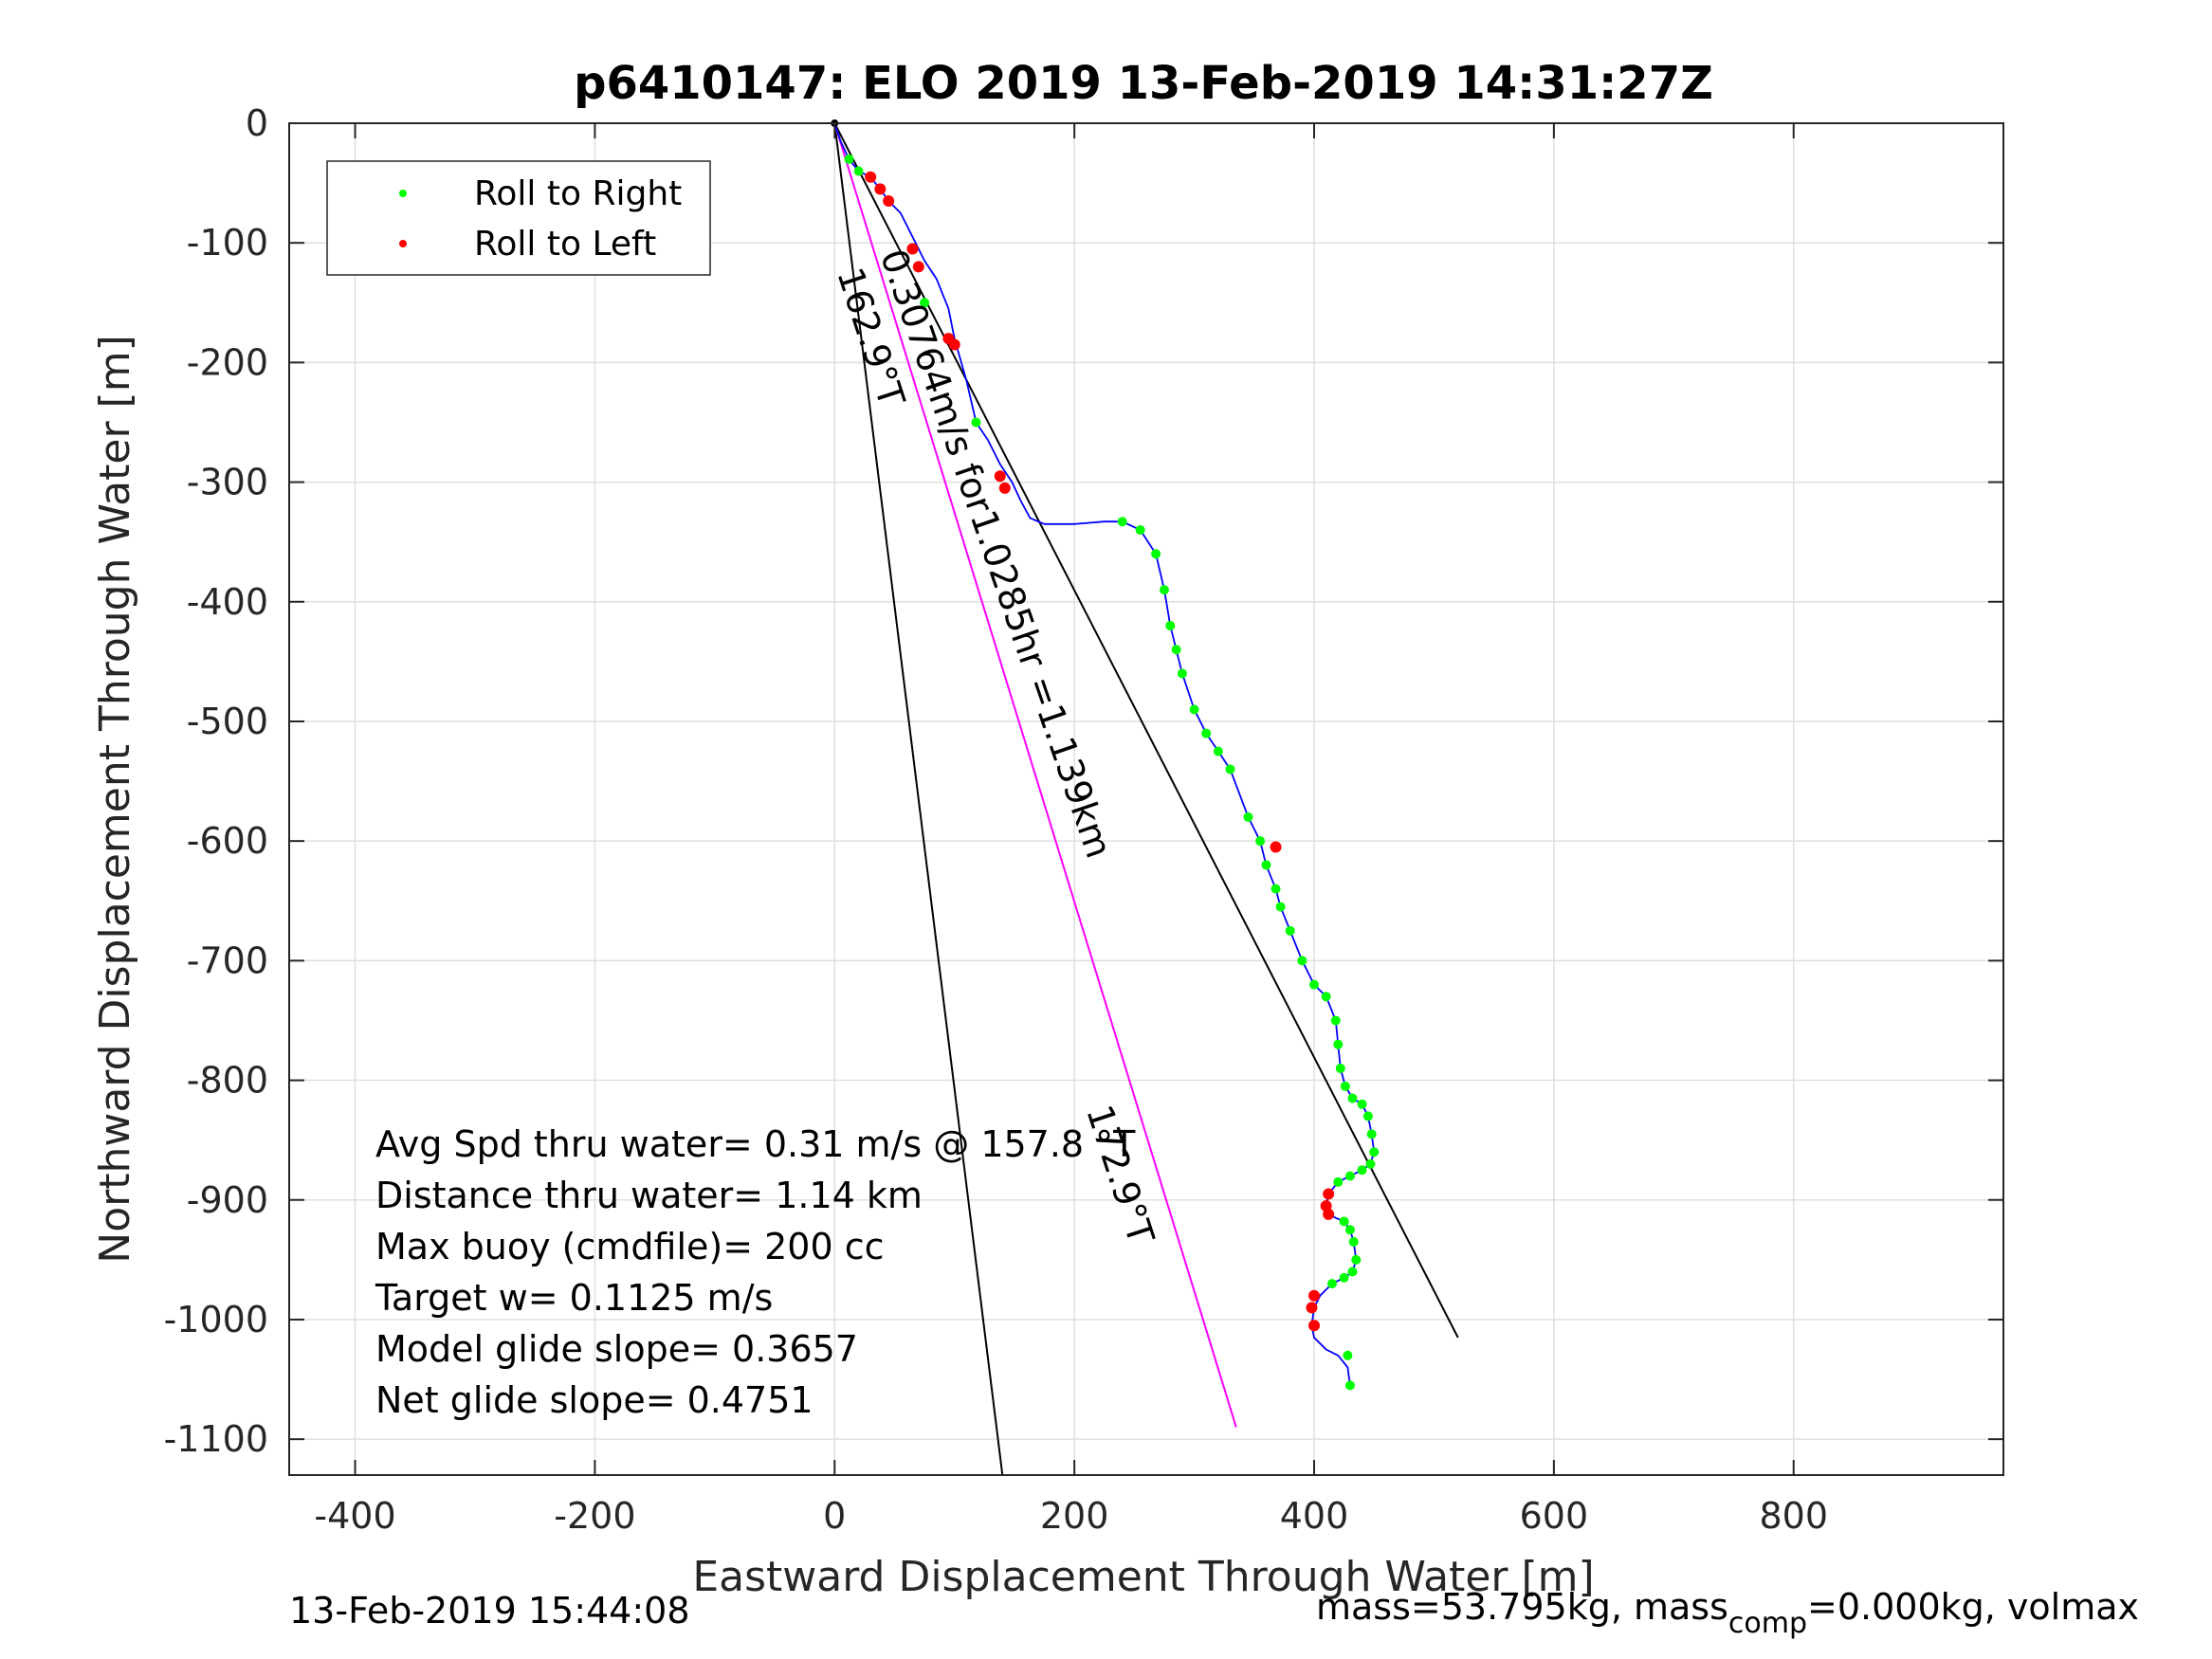 The width and height of the screenshot is (2212, 1659). I want to click on stat-avg-speed: Avg Spd thru water= 0.31 m/s @ 157.8 °T, so click(755, 1144).